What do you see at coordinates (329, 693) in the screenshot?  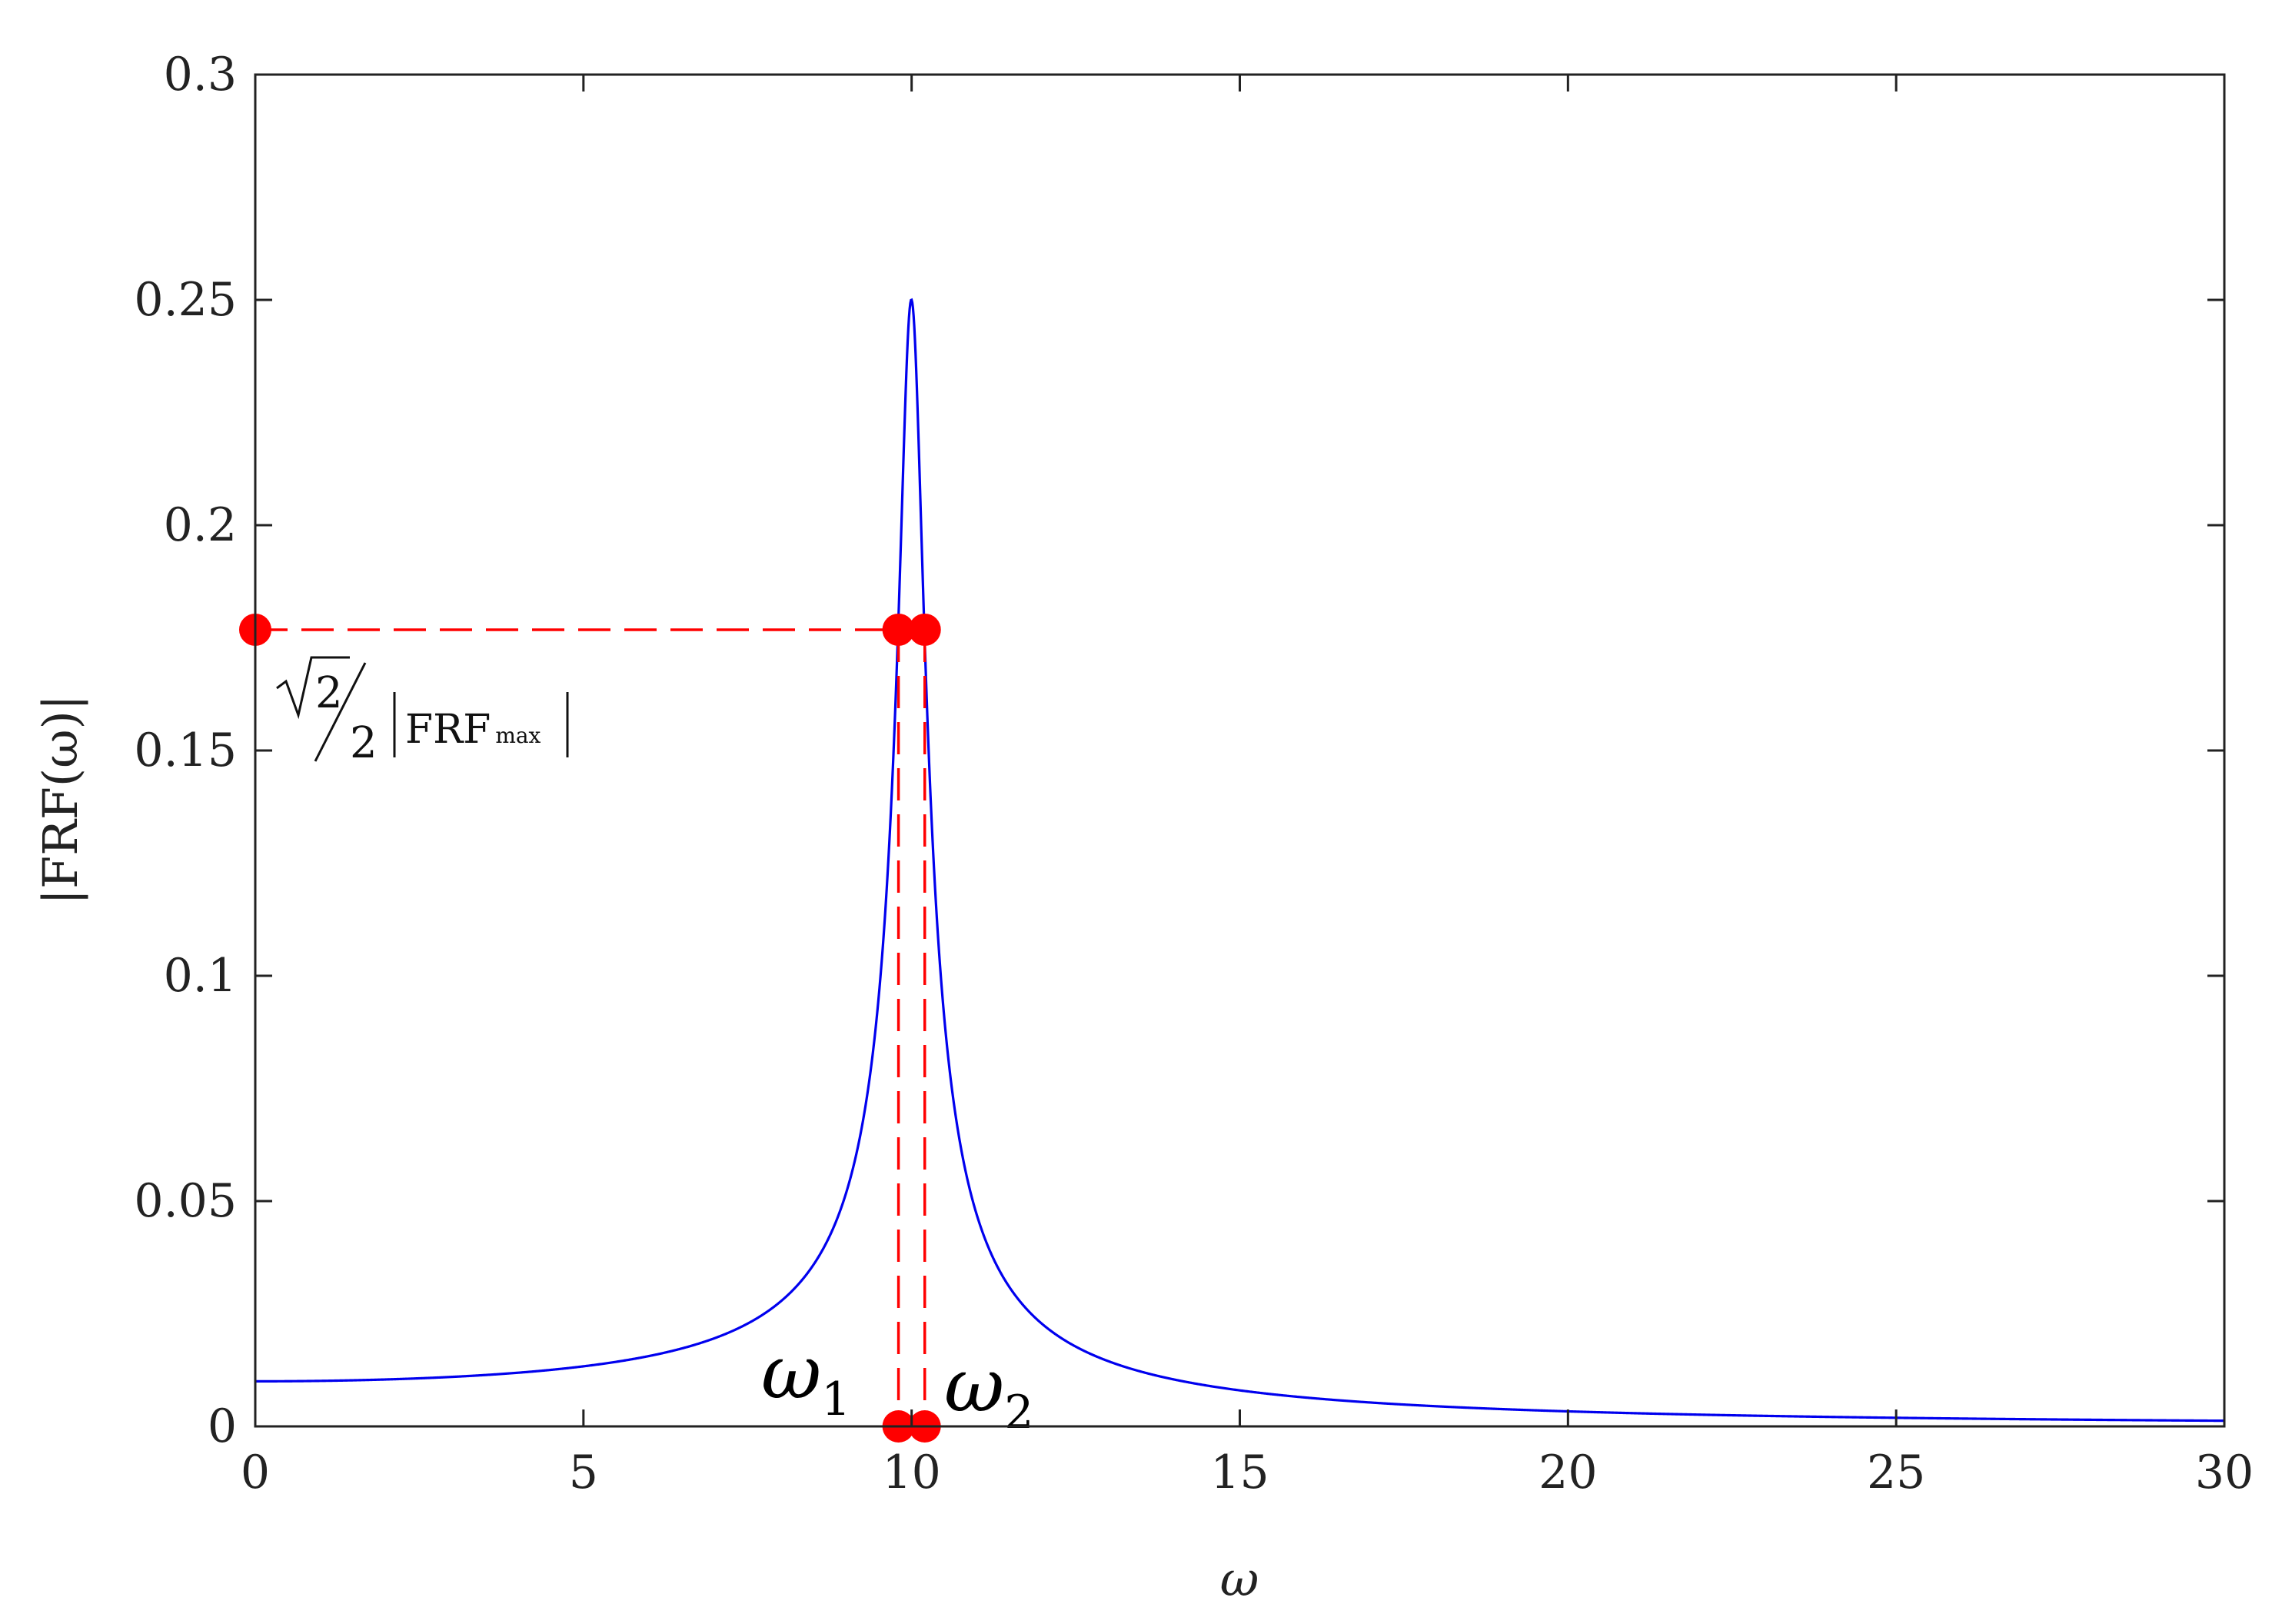 I see `sqrt-radicand: 2` at bounding box center [329, 693].